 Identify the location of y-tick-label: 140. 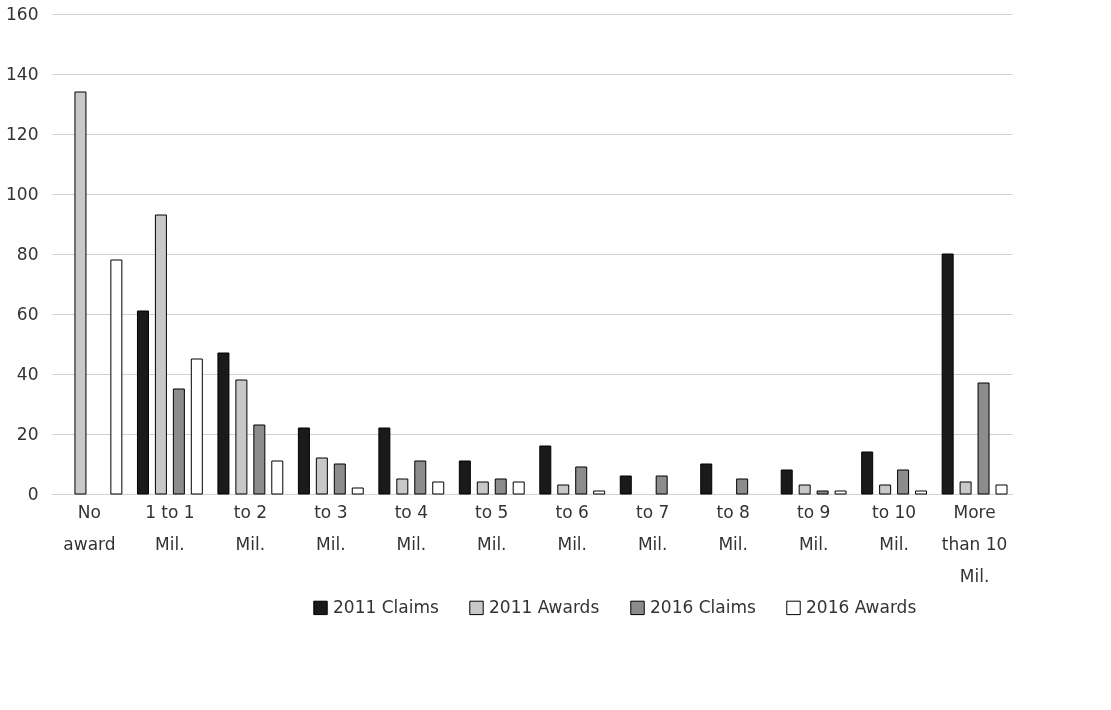
(22, 73).